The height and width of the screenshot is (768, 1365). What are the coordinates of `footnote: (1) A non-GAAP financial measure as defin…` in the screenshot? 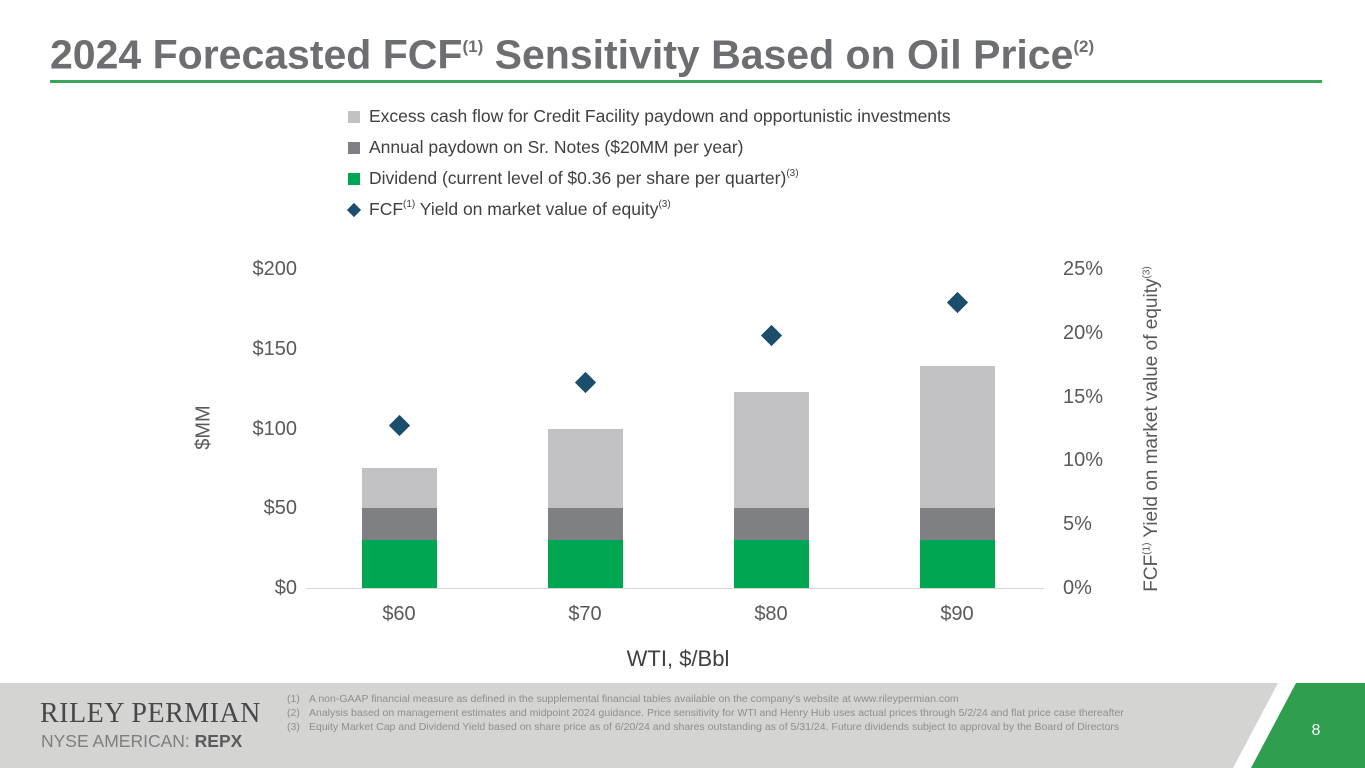 It's located at (623, 699).